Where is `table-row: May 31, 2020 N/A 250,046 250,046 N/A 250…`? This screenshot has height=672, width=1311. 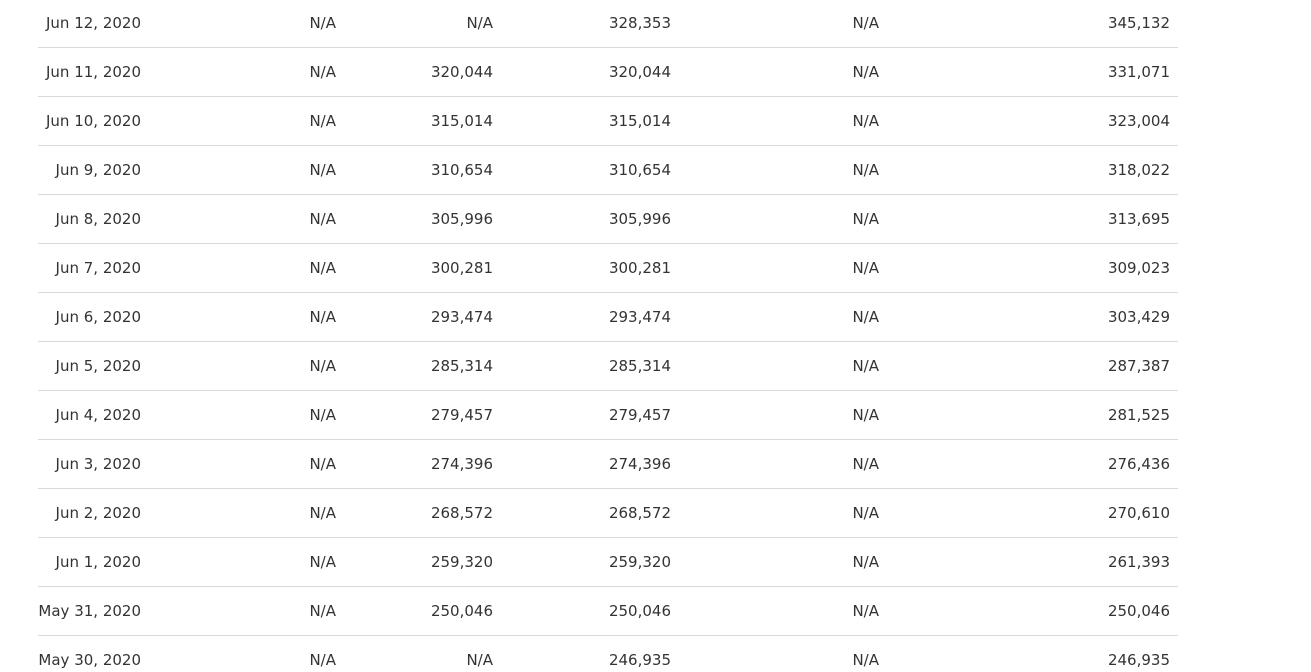 table-row: May 31, 2020 N/A 250,046 250,046 N/A 250… is located at coordinates (608, 611).